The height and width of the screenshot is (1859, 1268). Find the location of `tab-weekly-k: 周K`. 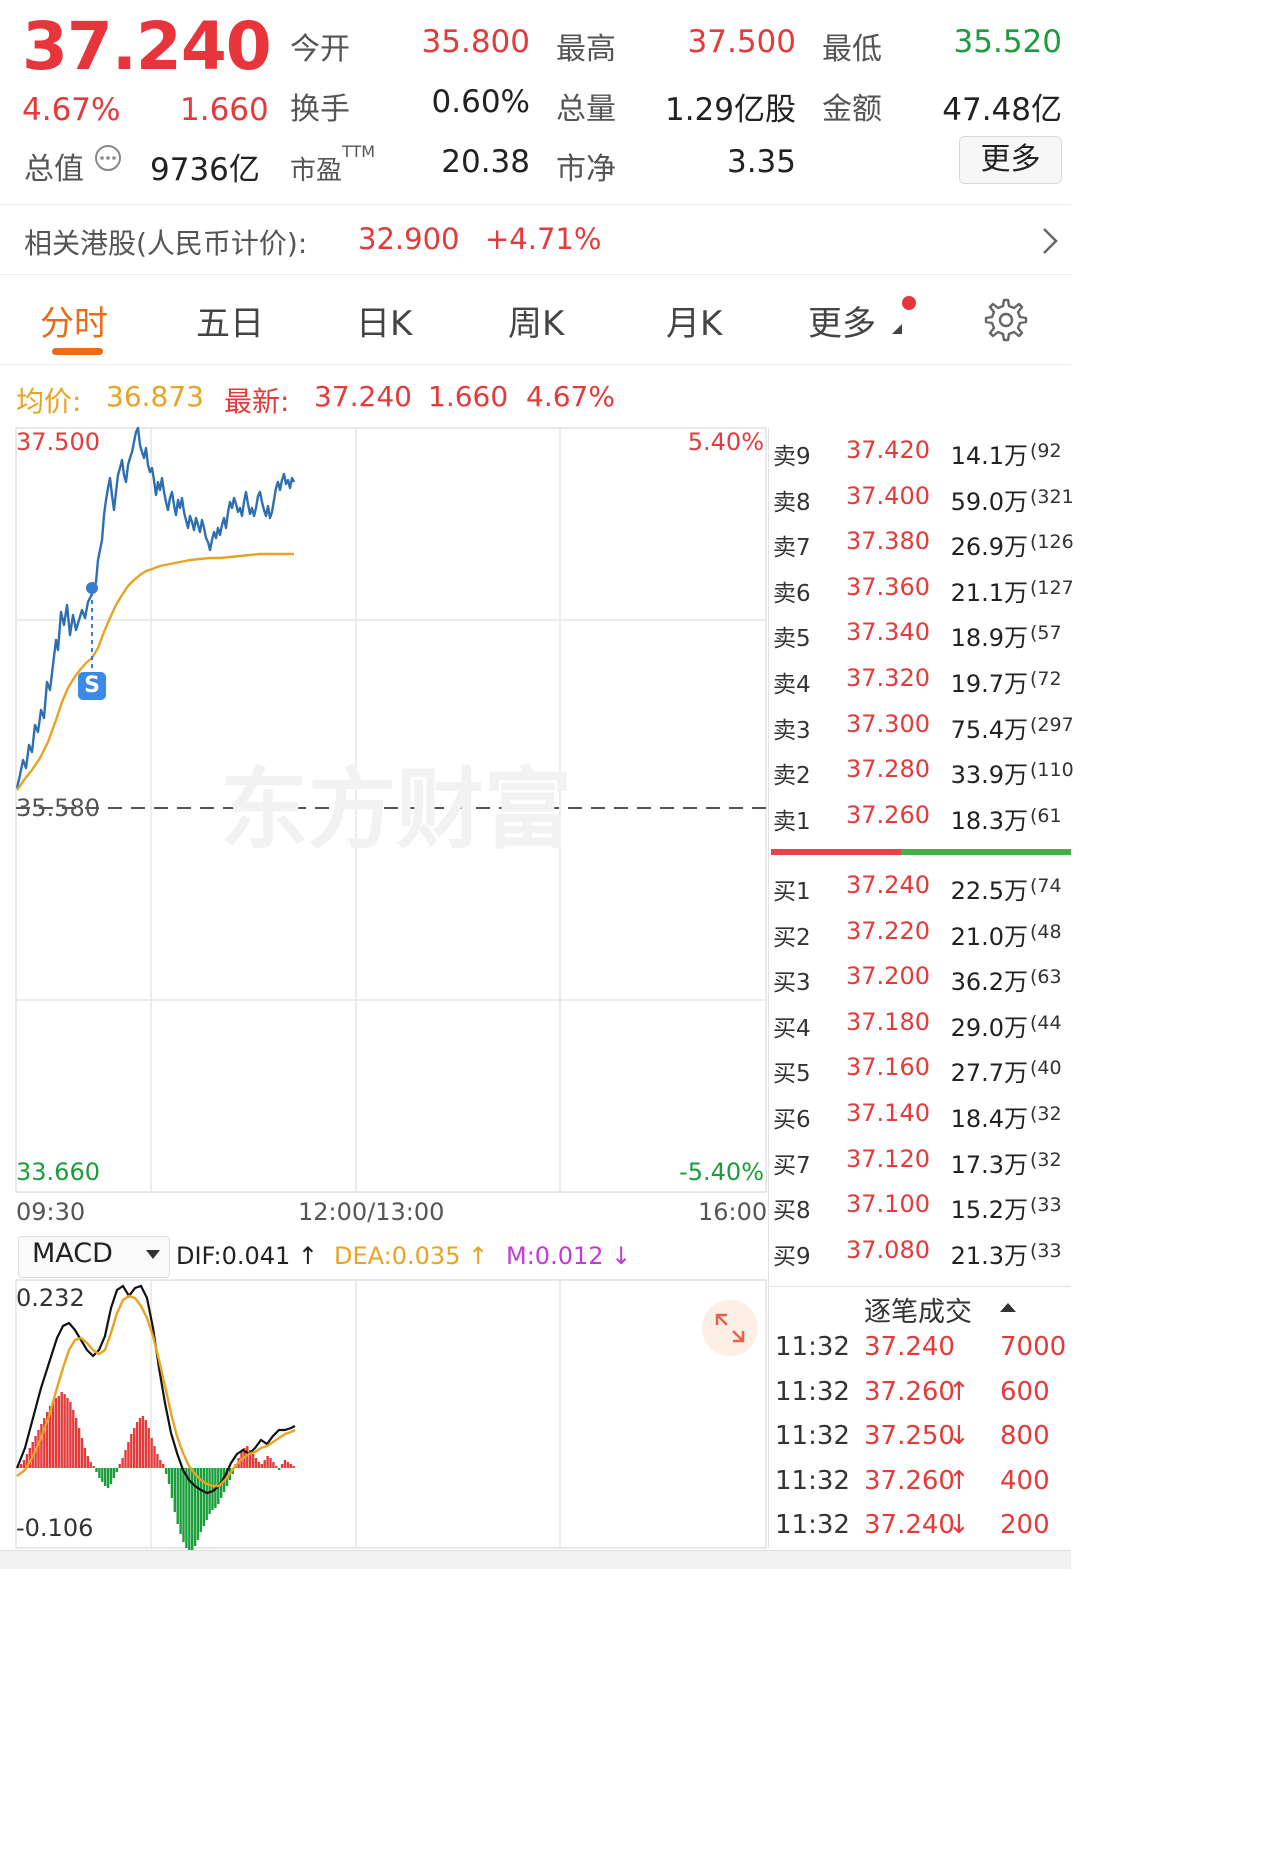

tab-weekly-k: 周K is located at coordinates (536, 324).